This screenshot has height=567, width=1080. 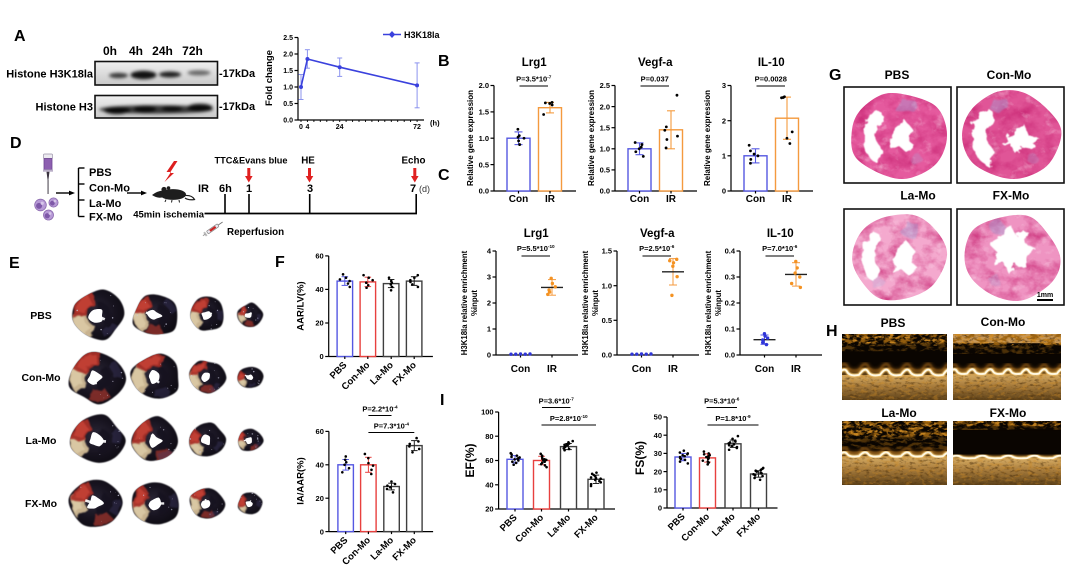 What do you see at coordinates (14, 263) in the screenshot?
I see `svg-text: E` at bounding box center [14, 263].